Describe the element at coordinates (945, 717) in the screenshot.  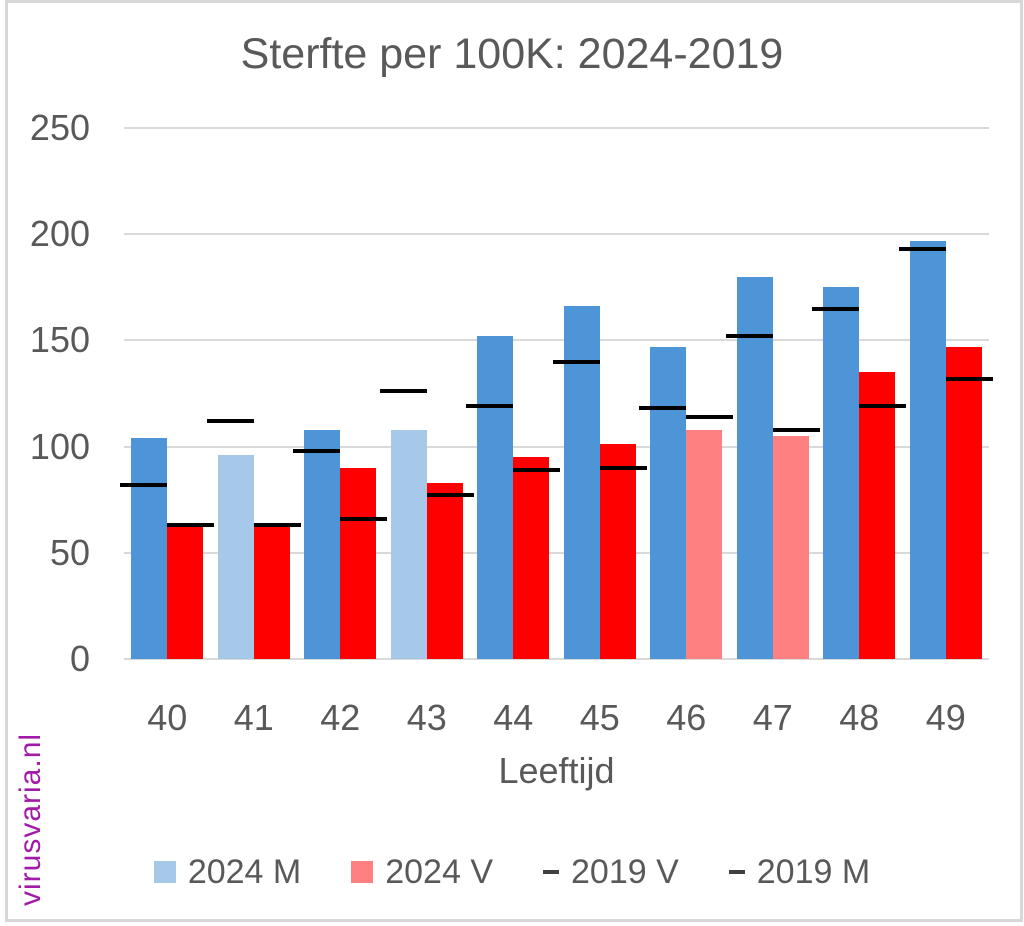
I see `x-axis-tick-label-49: 49` at that location.